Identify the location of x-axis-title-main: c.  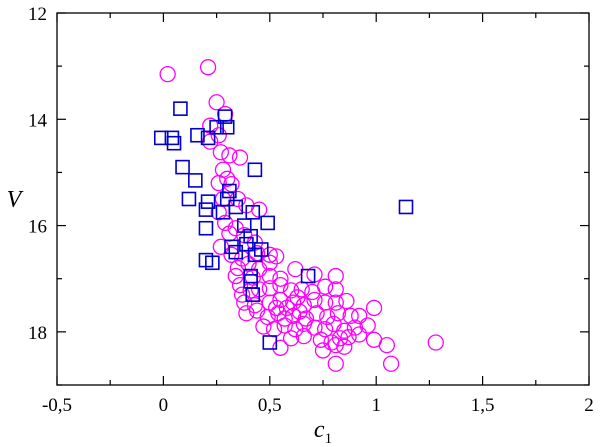
(319, 430).